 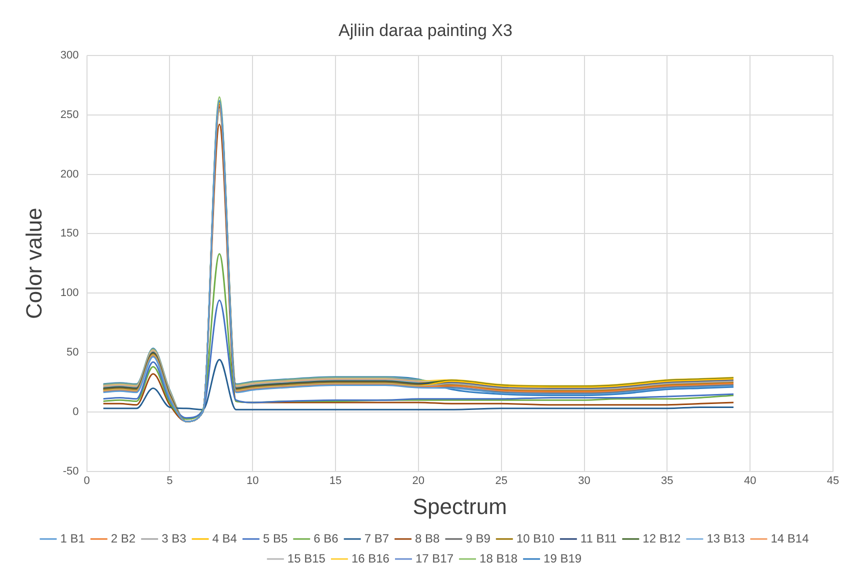 What do you see at coordinates (73, 538) in the screenshot?
I see `legend-label: 1 B1` at bounding box center [73, 538].